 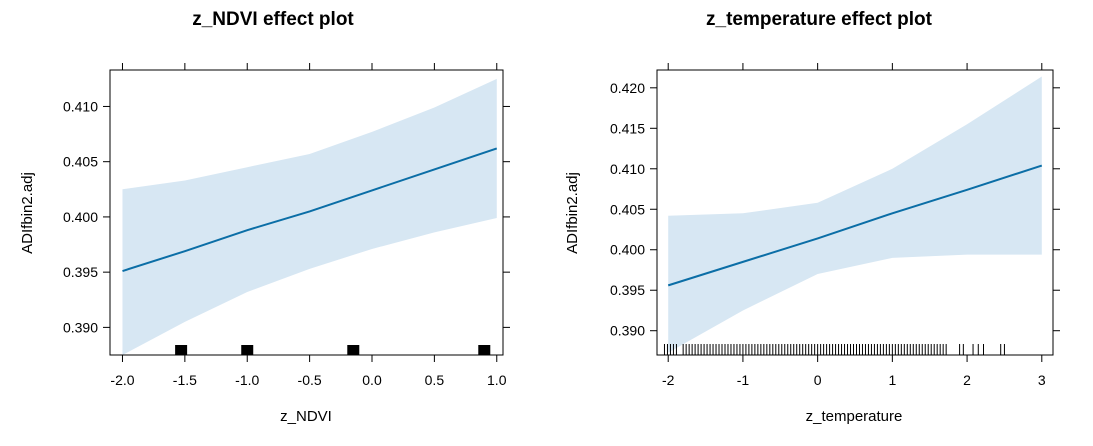 What do you see at coordinates (80, 162) in the screenshot?
I see `ndvi-y-tick-label: 0.405` at bounding box center [80, 162].